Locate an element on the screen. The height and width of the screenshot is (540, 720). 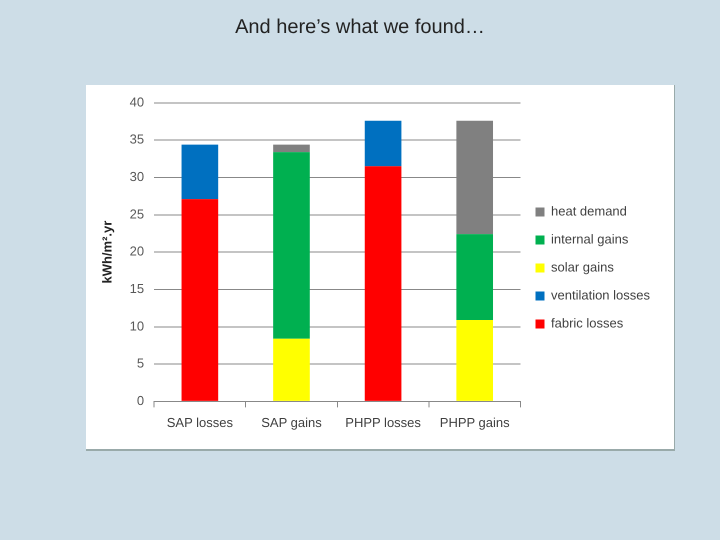
y-tick-label: 20 is located at coordinates (137, 251).